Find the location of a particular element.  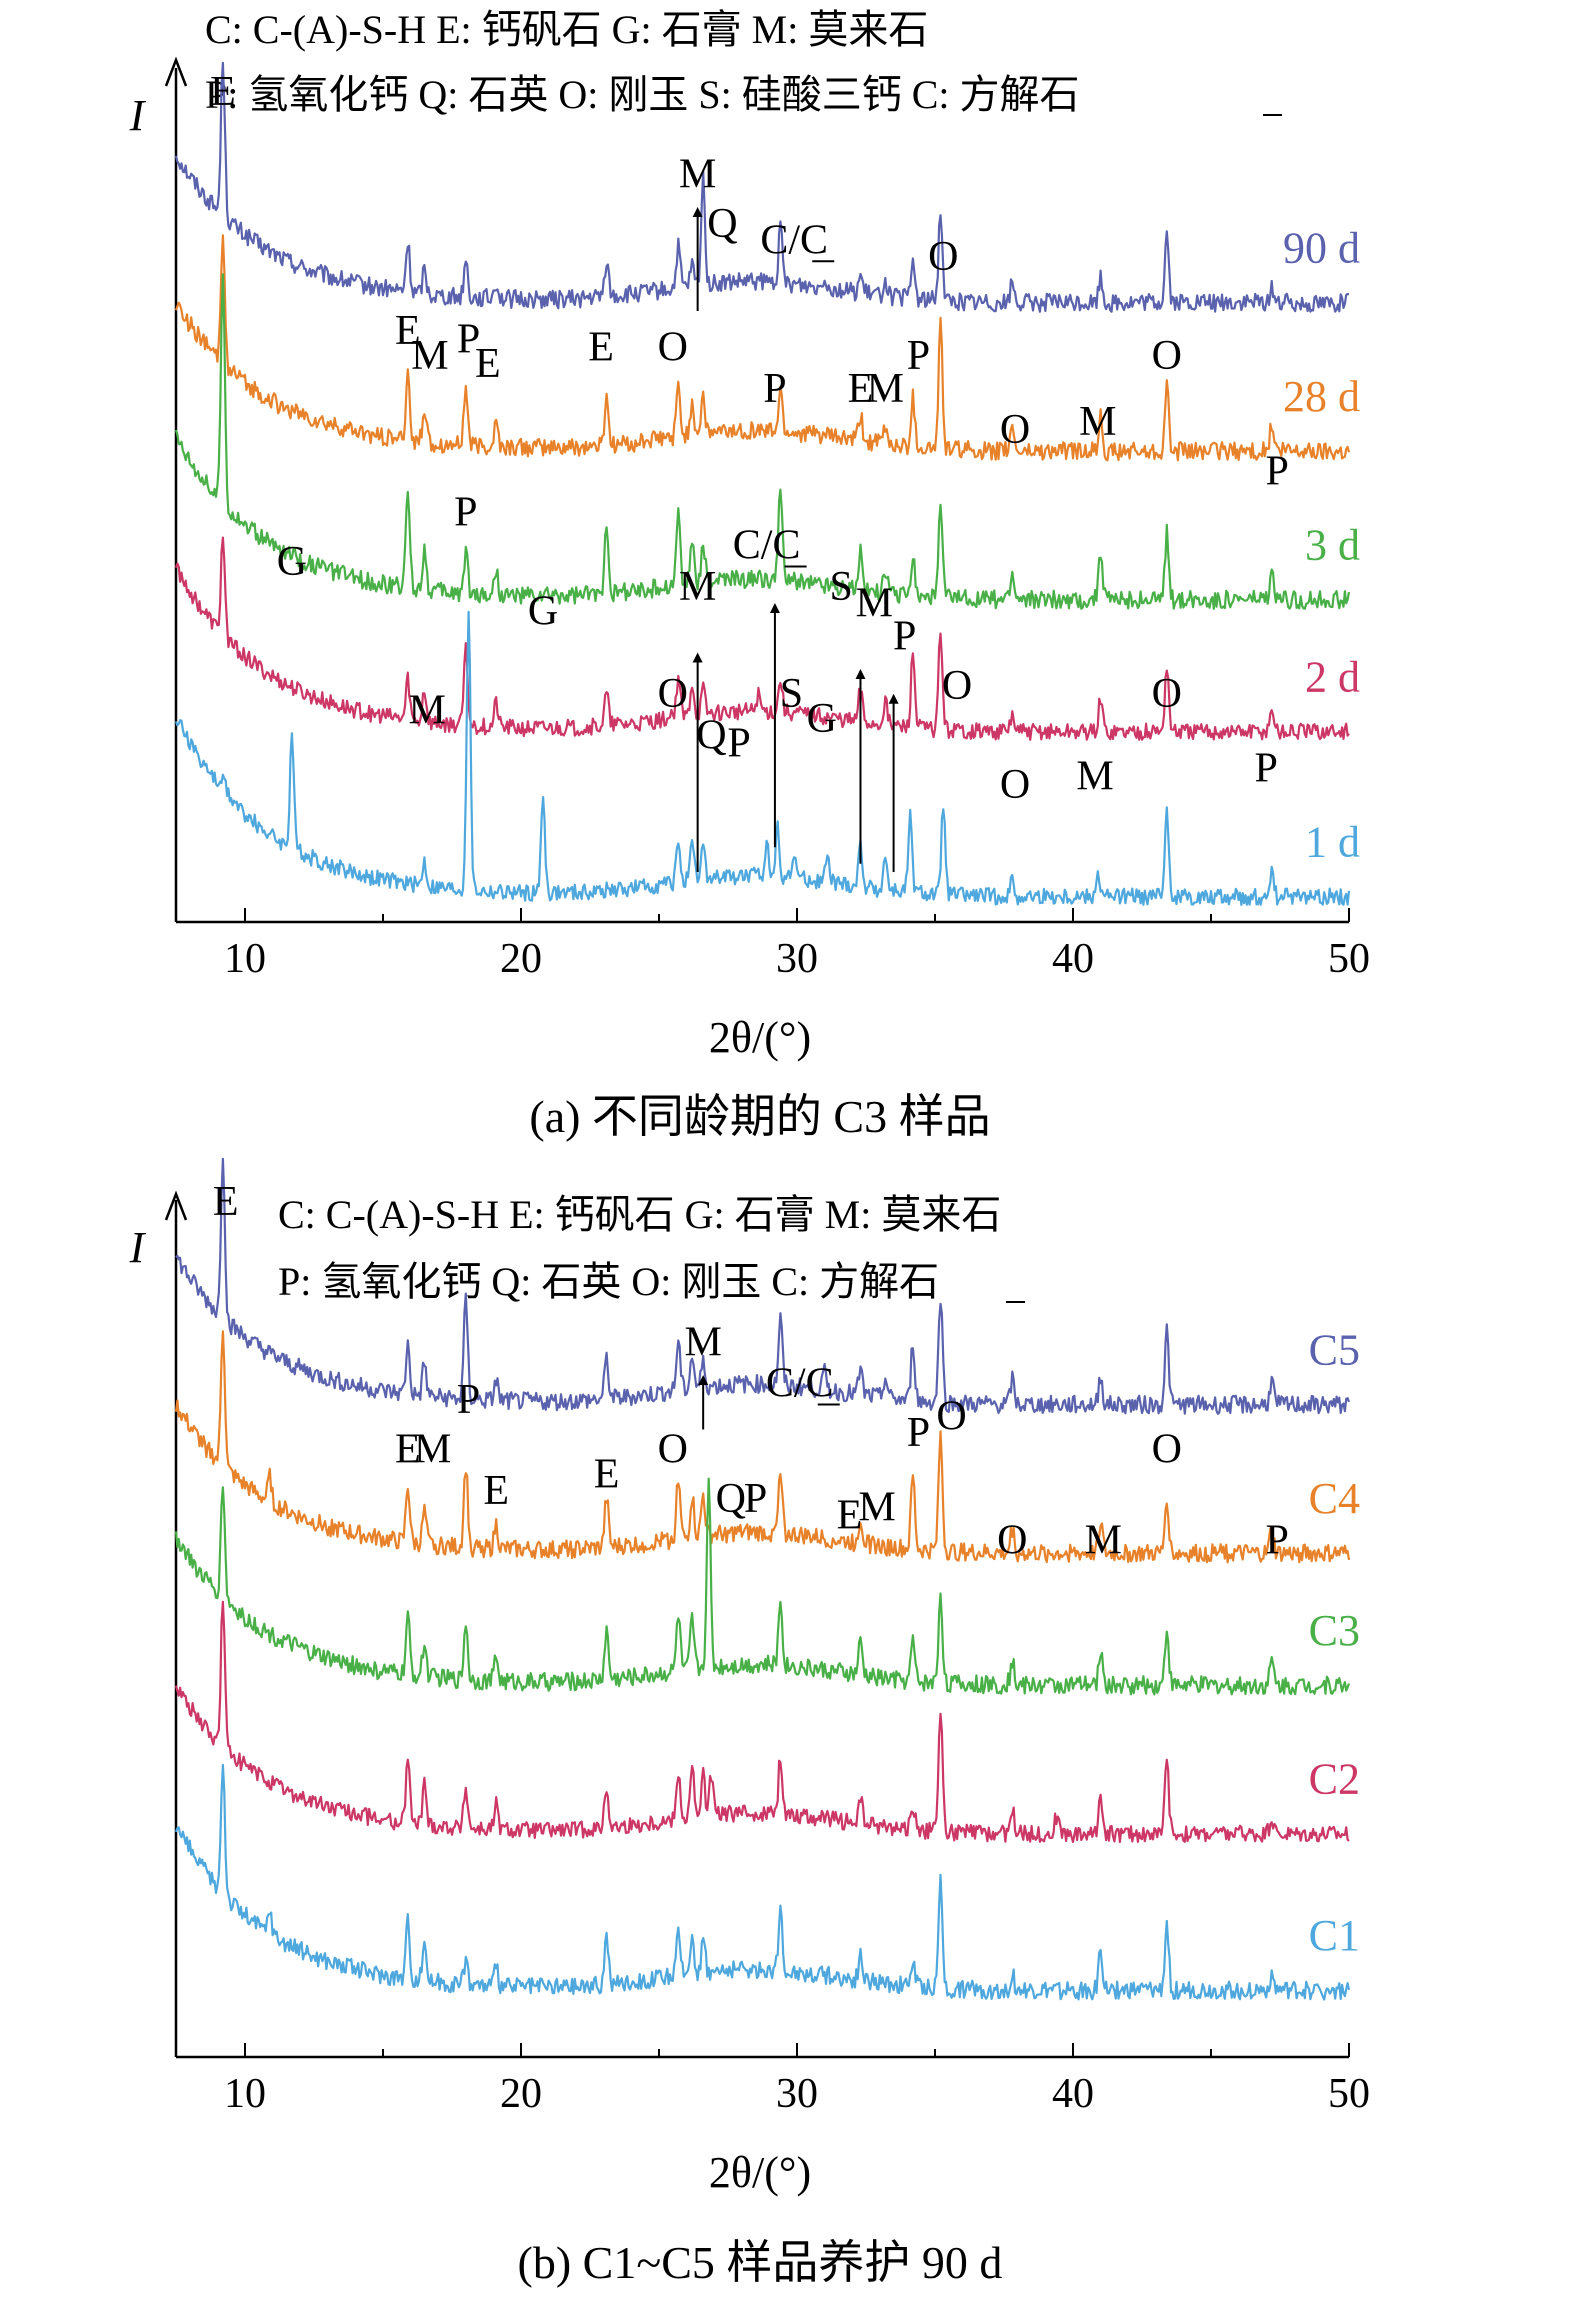

series-label-c2: C2 is located at coordinates (1334, 1778).